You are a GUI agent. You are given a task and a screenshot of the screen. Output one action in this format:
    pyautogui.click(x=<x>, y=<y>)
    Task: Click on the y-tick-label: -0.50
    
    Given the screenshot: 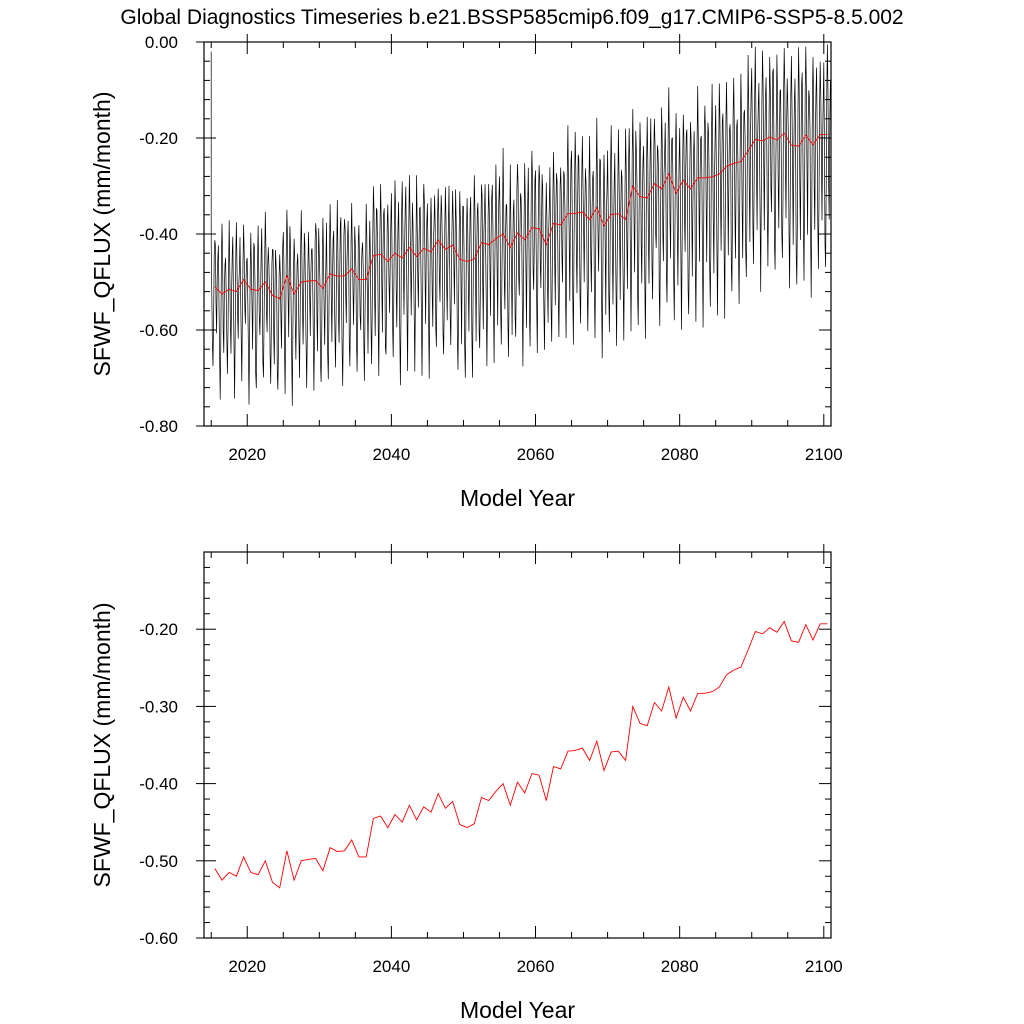 What is the action you would take?
    pyautogui.click(x=158, y=861)
    